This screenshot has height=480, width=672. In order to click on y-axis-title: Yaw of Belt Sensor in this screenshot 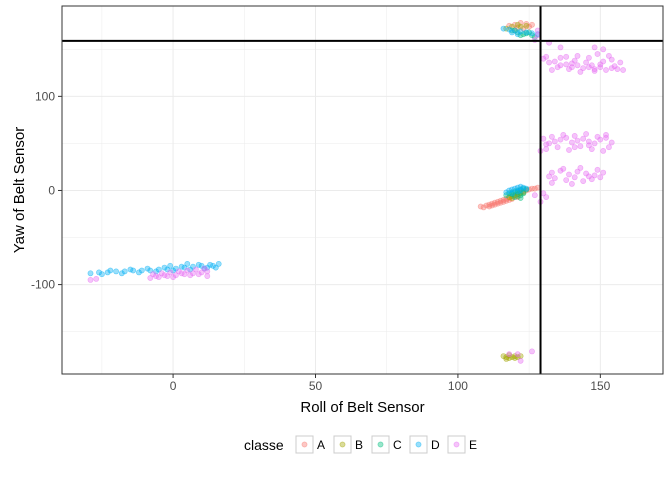, I will do `click(19, 190)`.